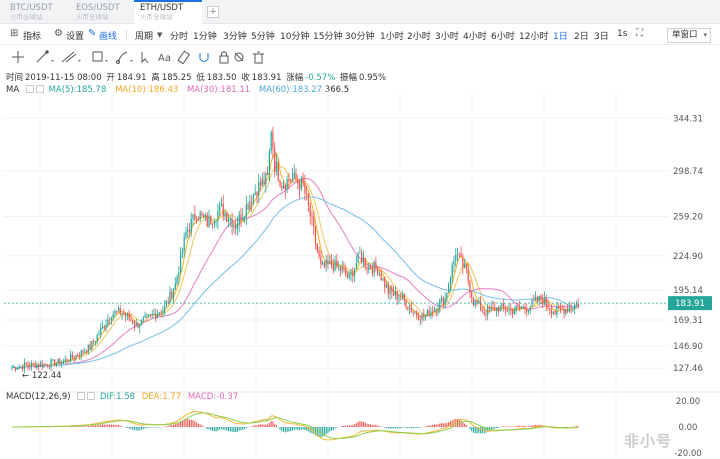 The width and height of the screenshot is (720, 459). What do you see at coordinates (91, 396) in the screenshot?
I see `macd-close-icon` at bounding box center [91, 396].